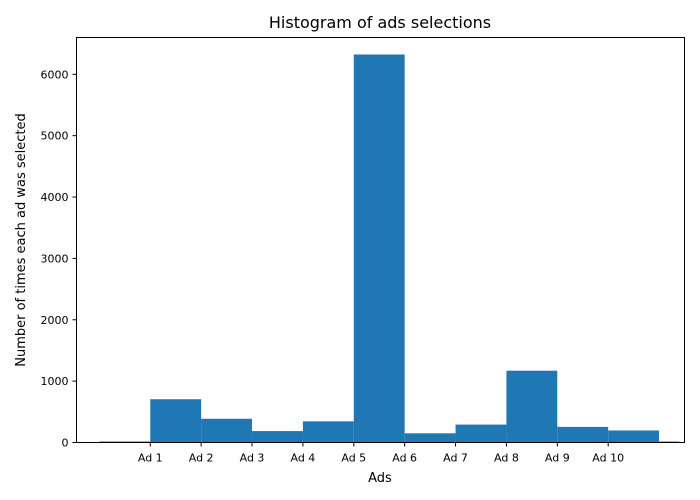 Image resolution: width=700 pixels, height=500 pixels. Describe the element at coordinates (55, 258) in the screenshot. I see `y-tick-label-3000: 3000` at that location.